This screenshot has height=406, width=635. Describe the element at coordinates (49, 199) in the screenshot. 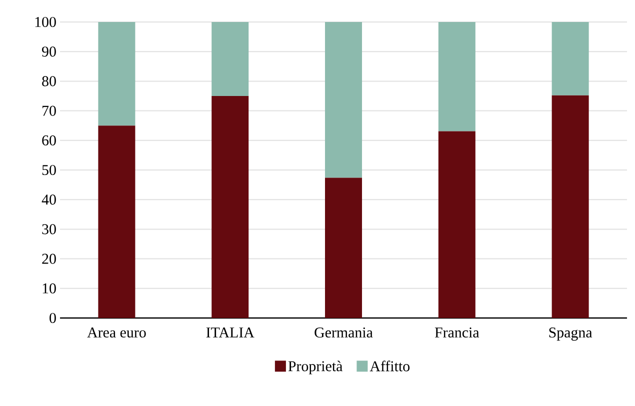

I see `y-tick-label: 40` at that location.